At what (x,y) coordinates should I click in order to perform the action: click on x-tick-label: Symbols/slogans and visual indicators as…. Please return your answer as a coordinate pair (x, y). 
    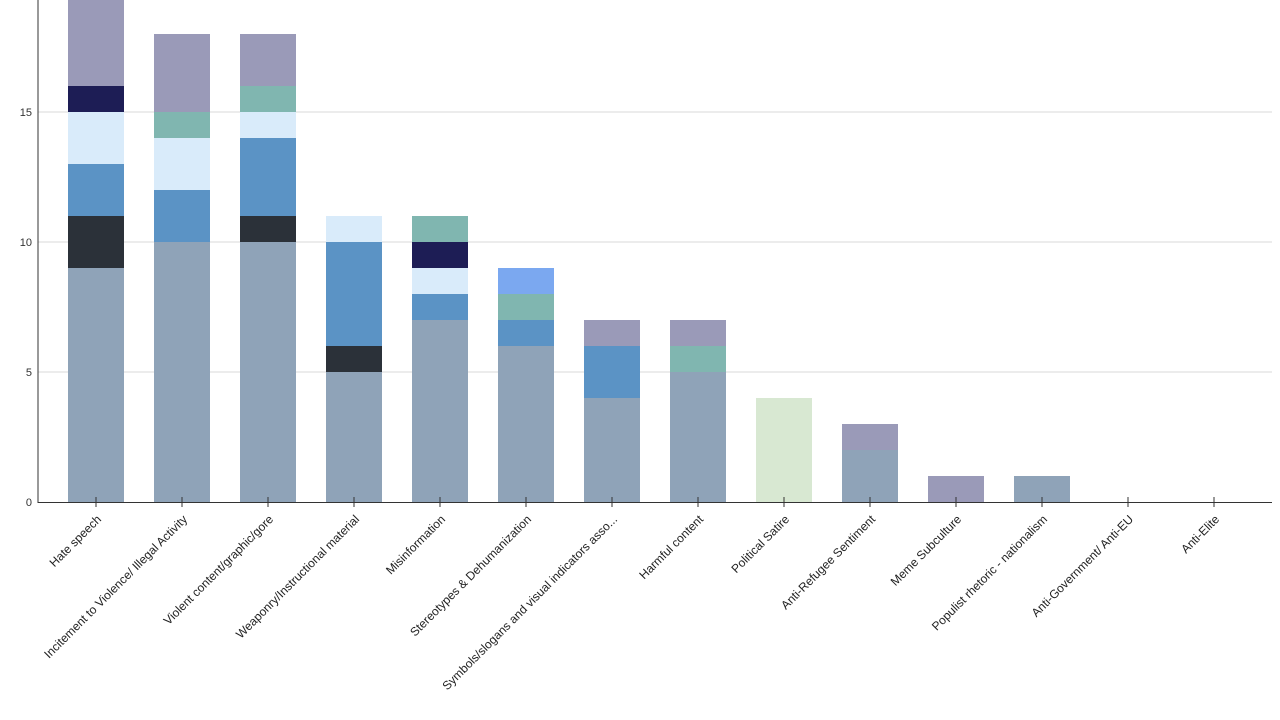
    Looking at the image, I should click on (529, 602).